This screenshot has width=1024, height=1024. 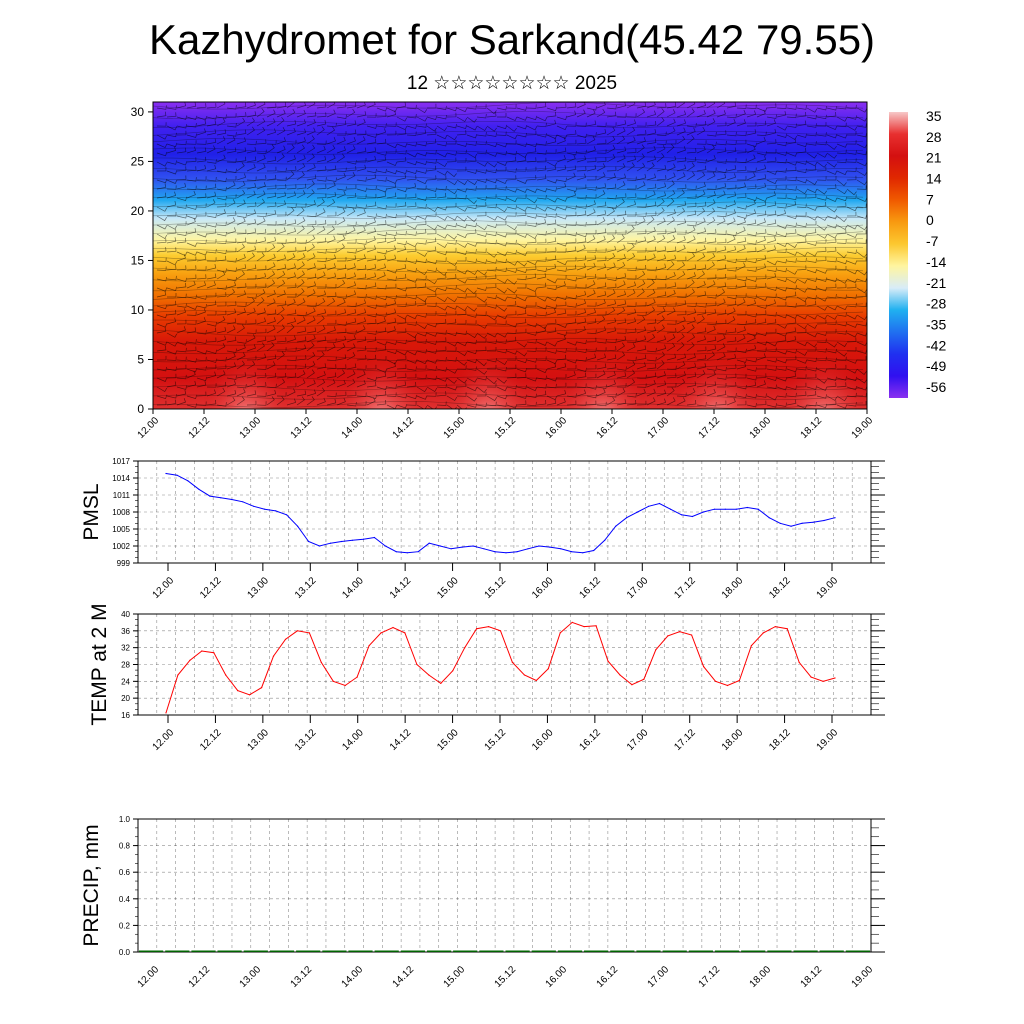 What do you see at coordinates (863, 428) in the screenshot?
I see `hm-xtick-label-14: 19.00` at bounding box center [863, 428].